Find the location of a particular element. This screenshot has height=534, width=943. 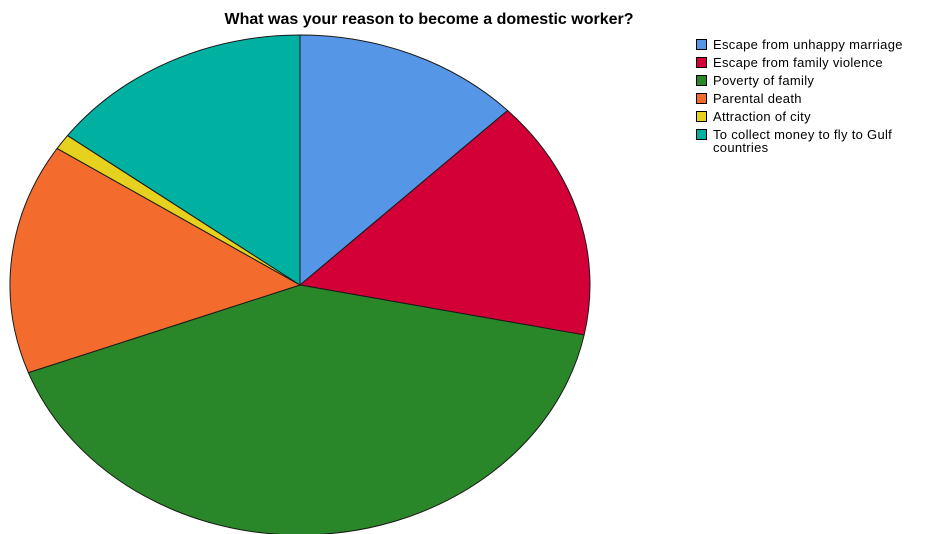

legend-entry: Attraction of city is located at coordinates (818, 119).